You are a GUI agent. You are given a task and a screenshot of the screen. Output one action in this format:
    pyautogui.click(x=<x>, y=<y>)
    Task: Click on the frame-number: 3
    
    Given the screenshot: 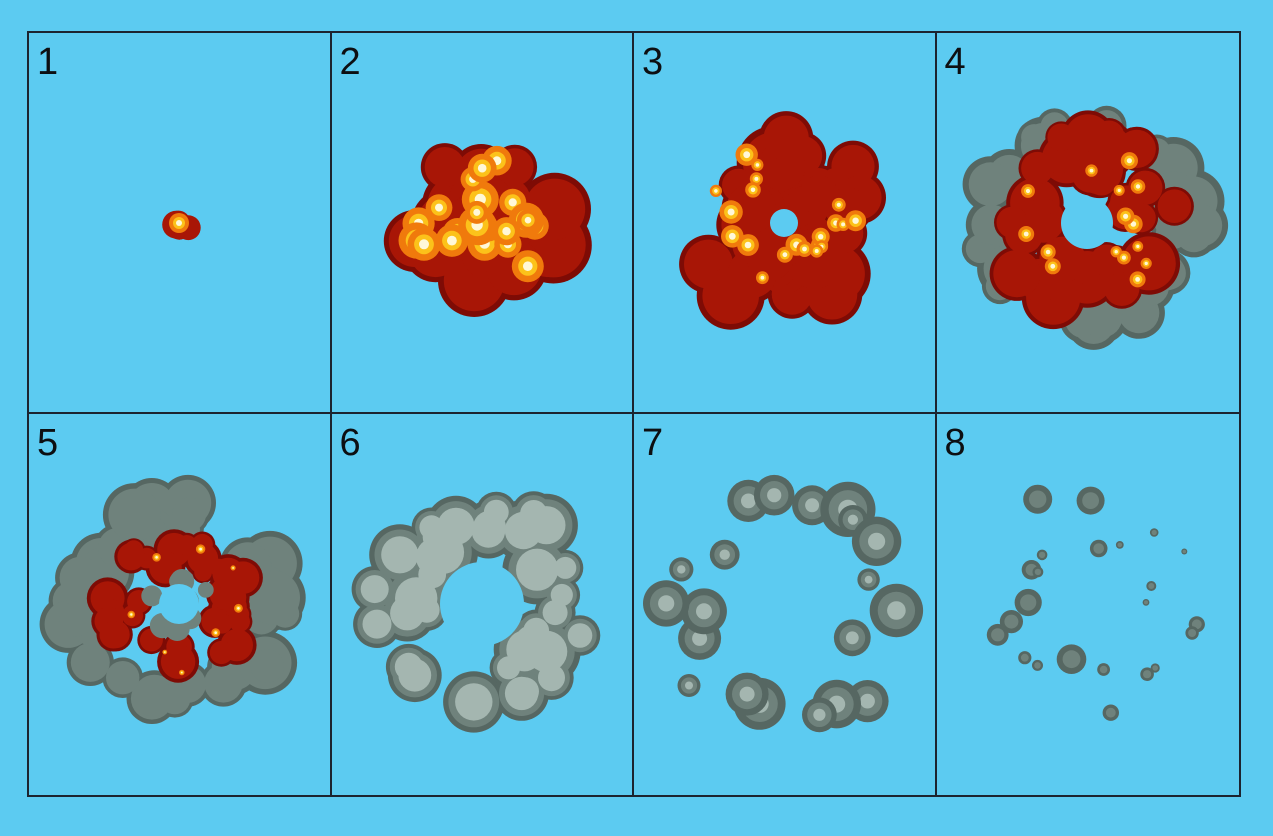 What is the action you would take?
    pyautogui.click(x=653, y=62)
    